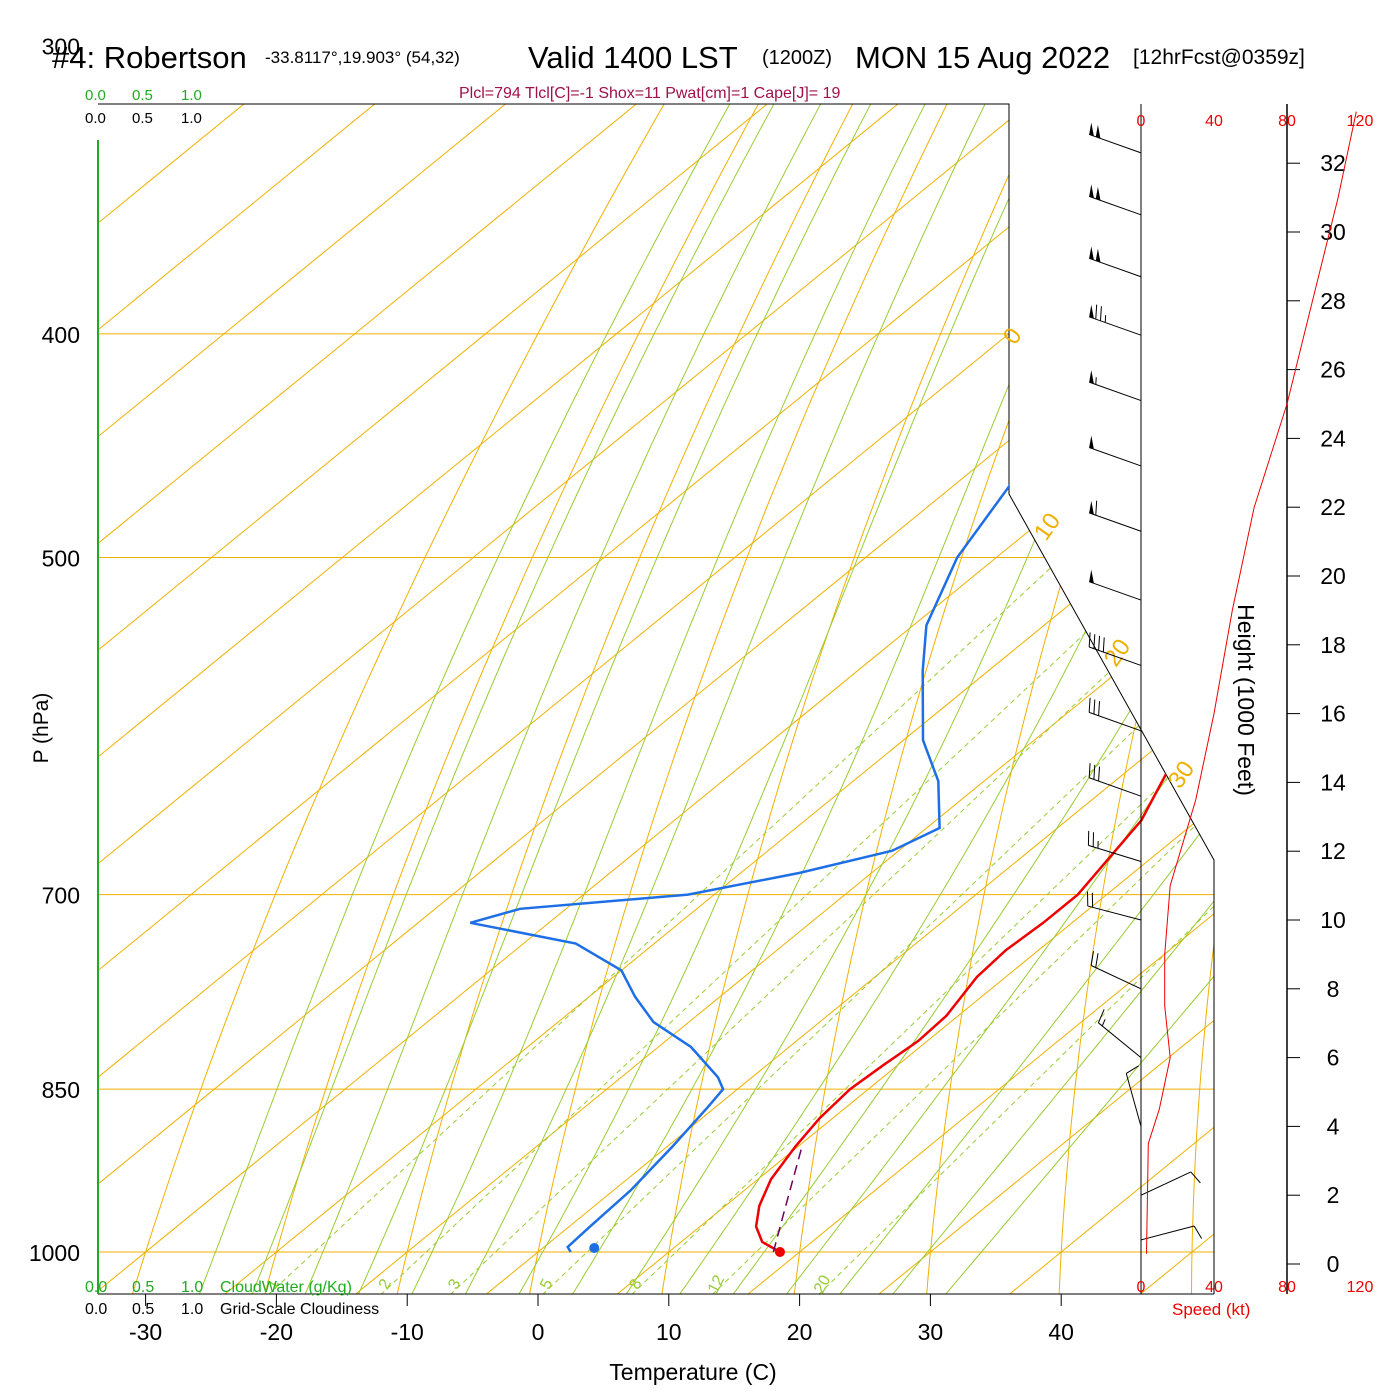 Image resolution: width=1400 pixels, height=1400 pixels. Describe the element at coordinates (61, 47) in the screenshot. I see `pressure-tick-label: 300` at that location.